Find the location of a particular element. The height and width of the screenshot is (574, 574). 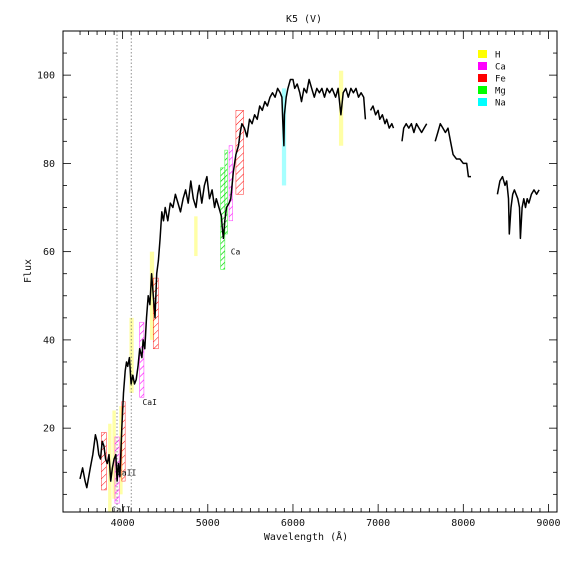

legend-label-fe: Fe is located at coordinates (500, 80).